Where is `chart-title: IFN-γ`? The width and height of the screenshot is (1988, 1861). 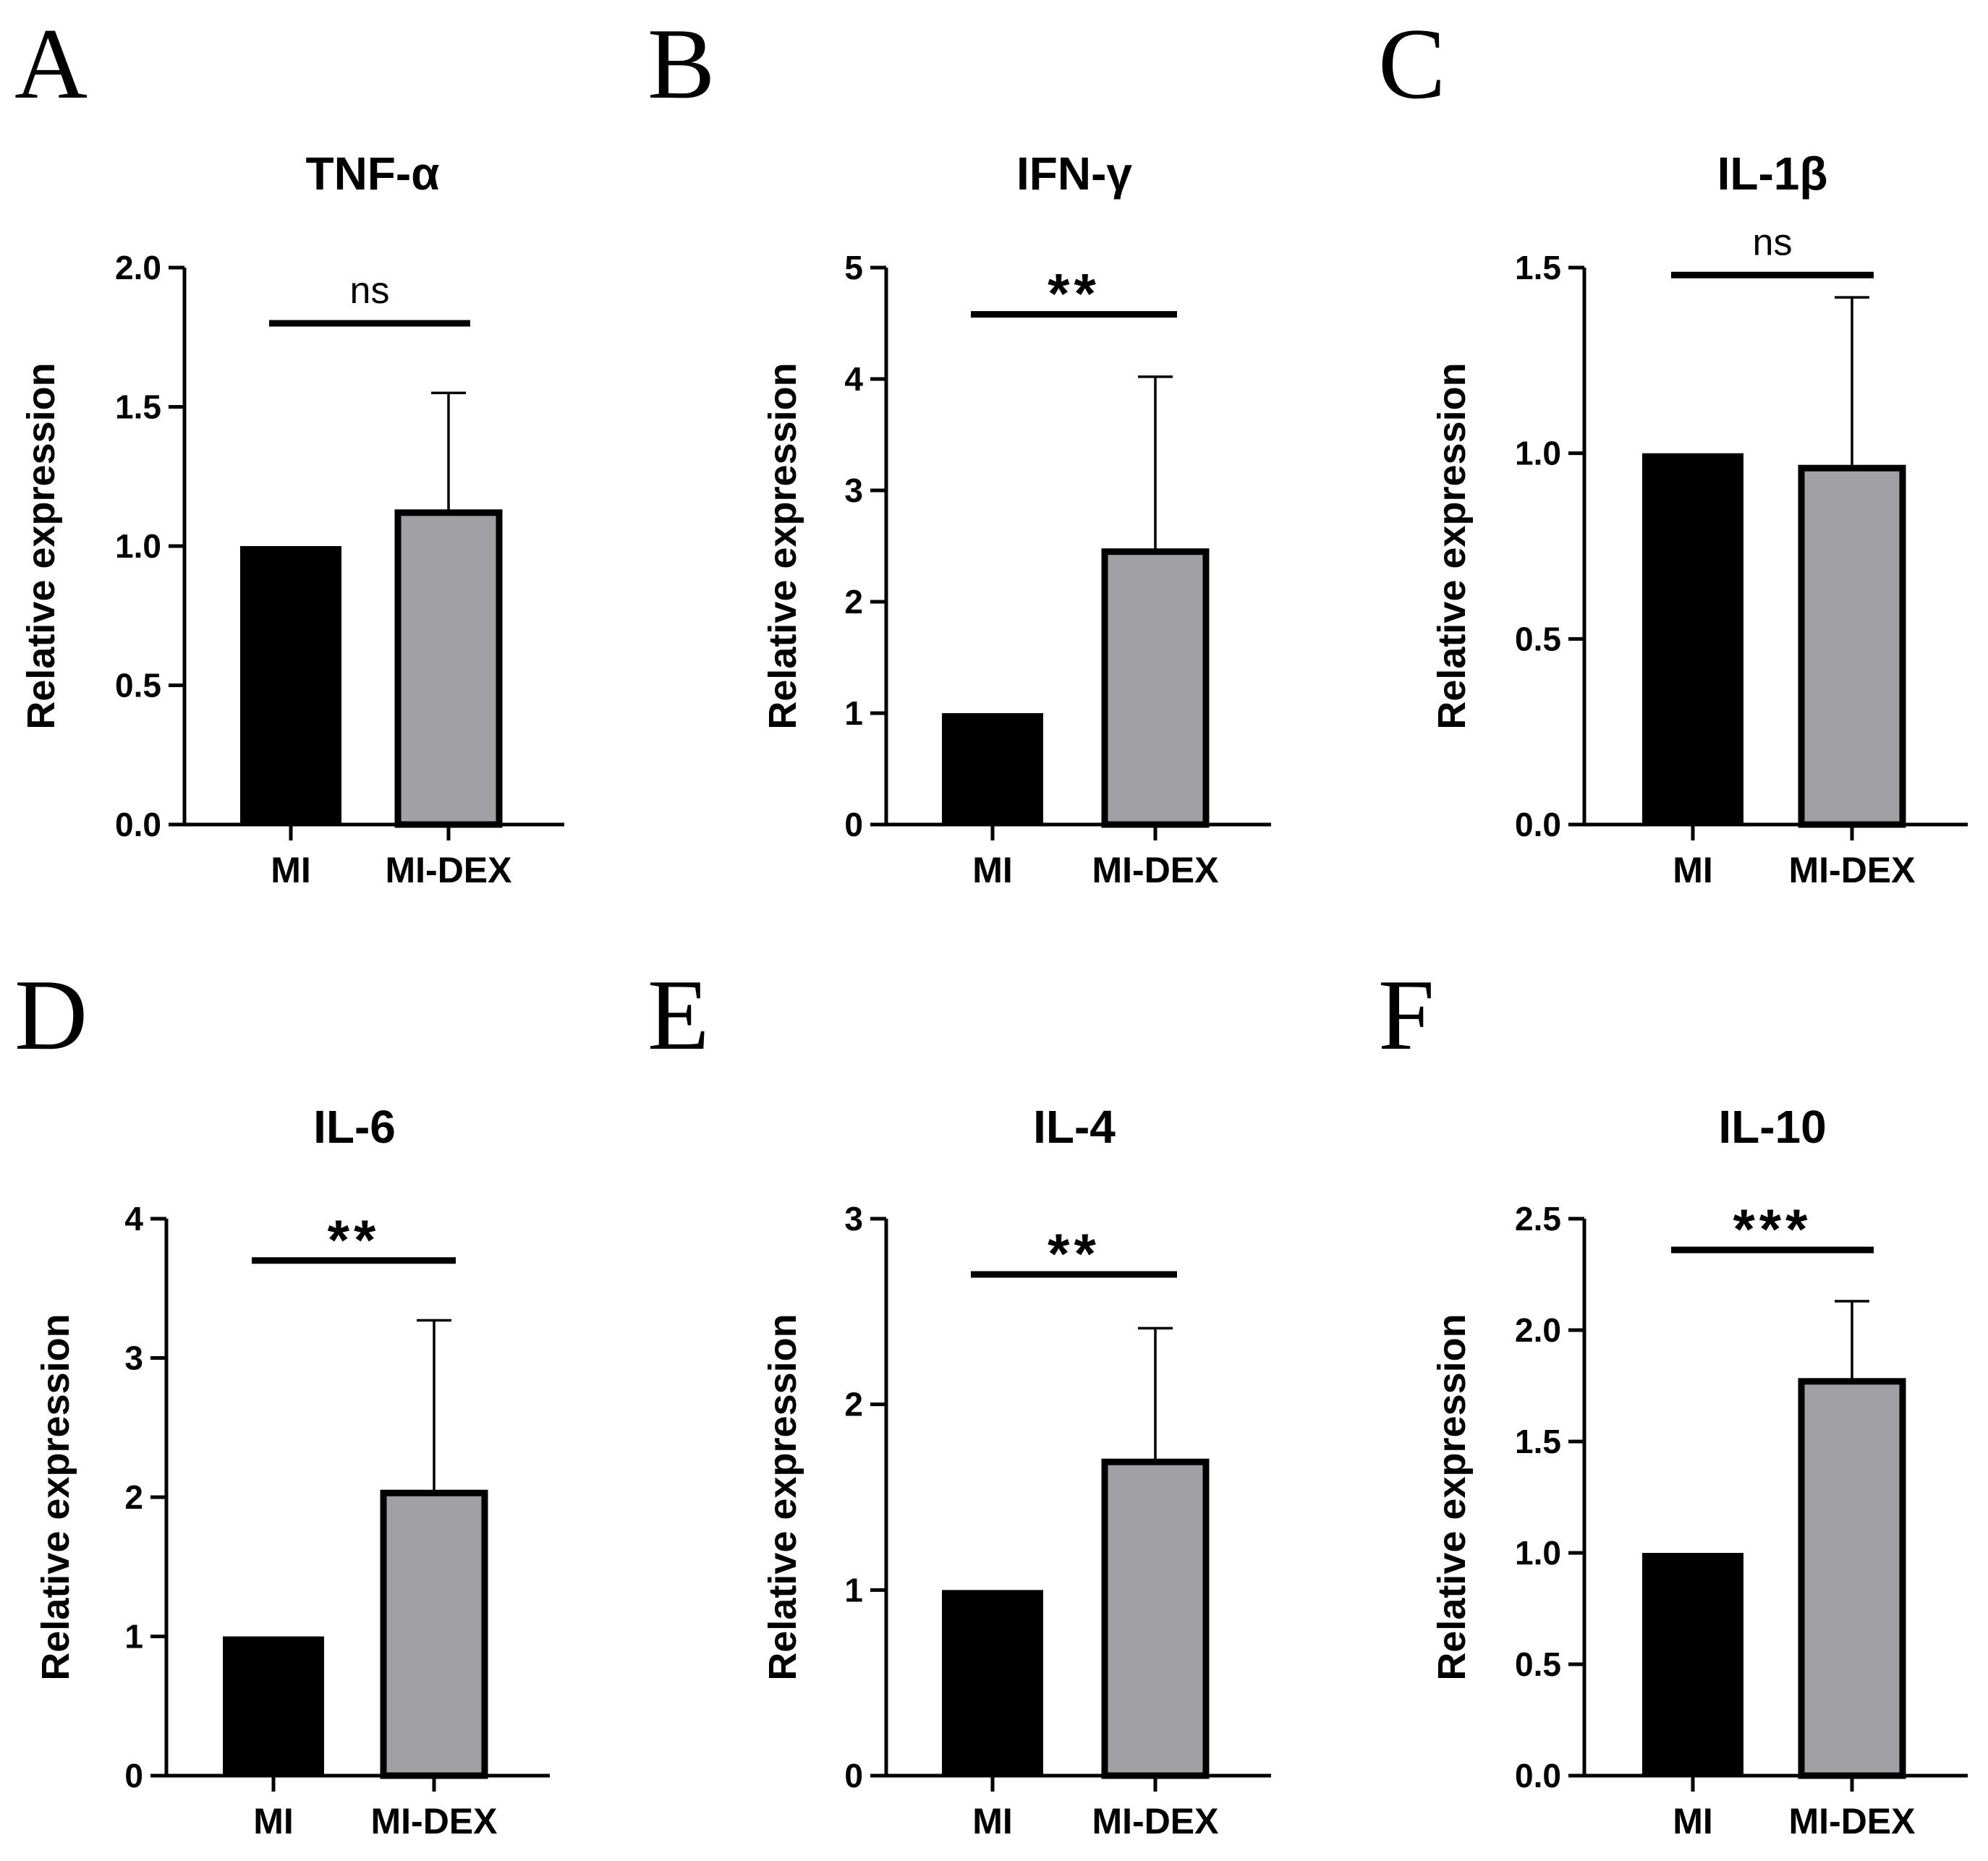
chart-title: IFN-γ is located at coordinates (1074, 174).